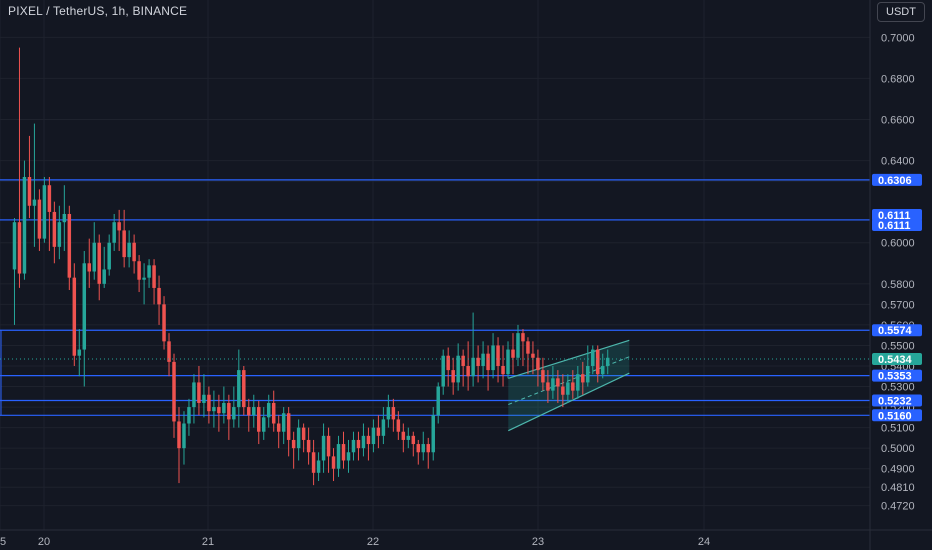  What do you see at coordinates (704, 542) in the screenshot?
I see `time-tick-label: 24` at bounding box center [704, 542].